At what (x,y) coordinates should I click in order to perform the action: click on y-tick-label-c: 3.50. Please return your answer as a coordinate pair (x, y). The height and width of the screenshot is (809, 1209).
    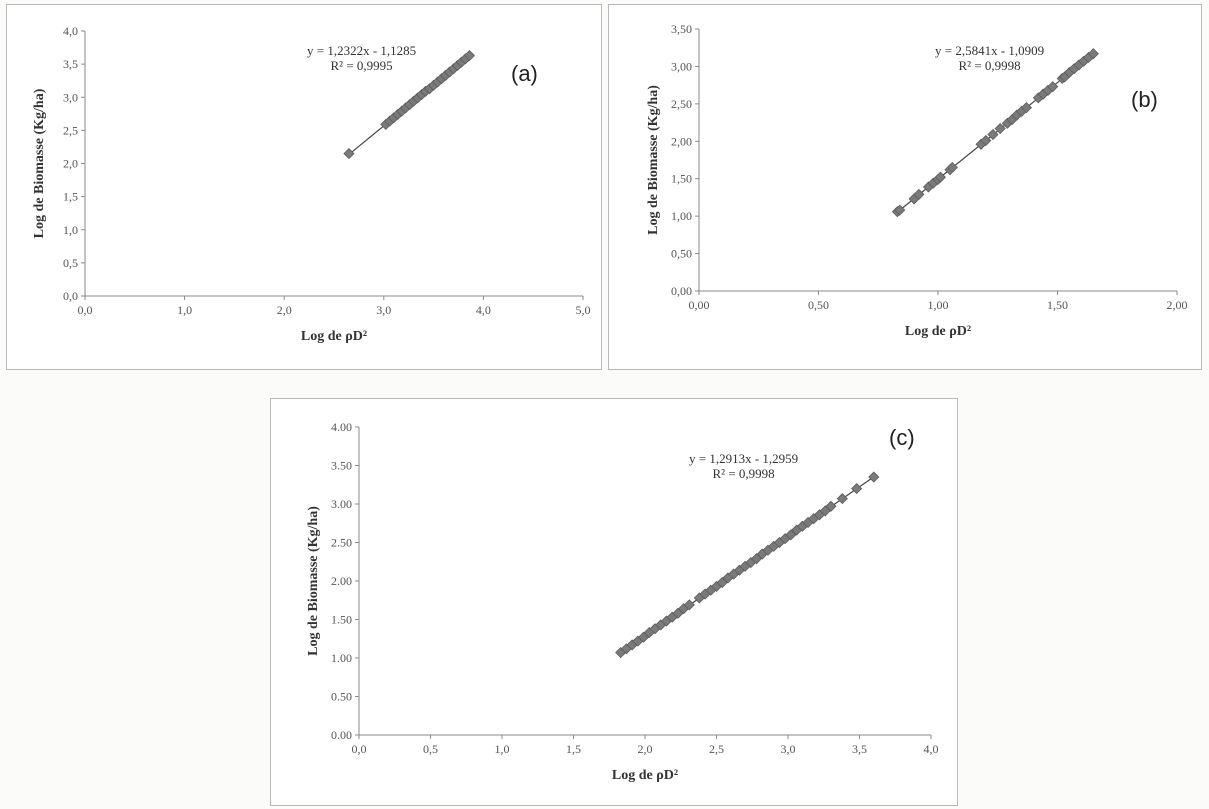
    Looking at the image, I should click on (341, 466).